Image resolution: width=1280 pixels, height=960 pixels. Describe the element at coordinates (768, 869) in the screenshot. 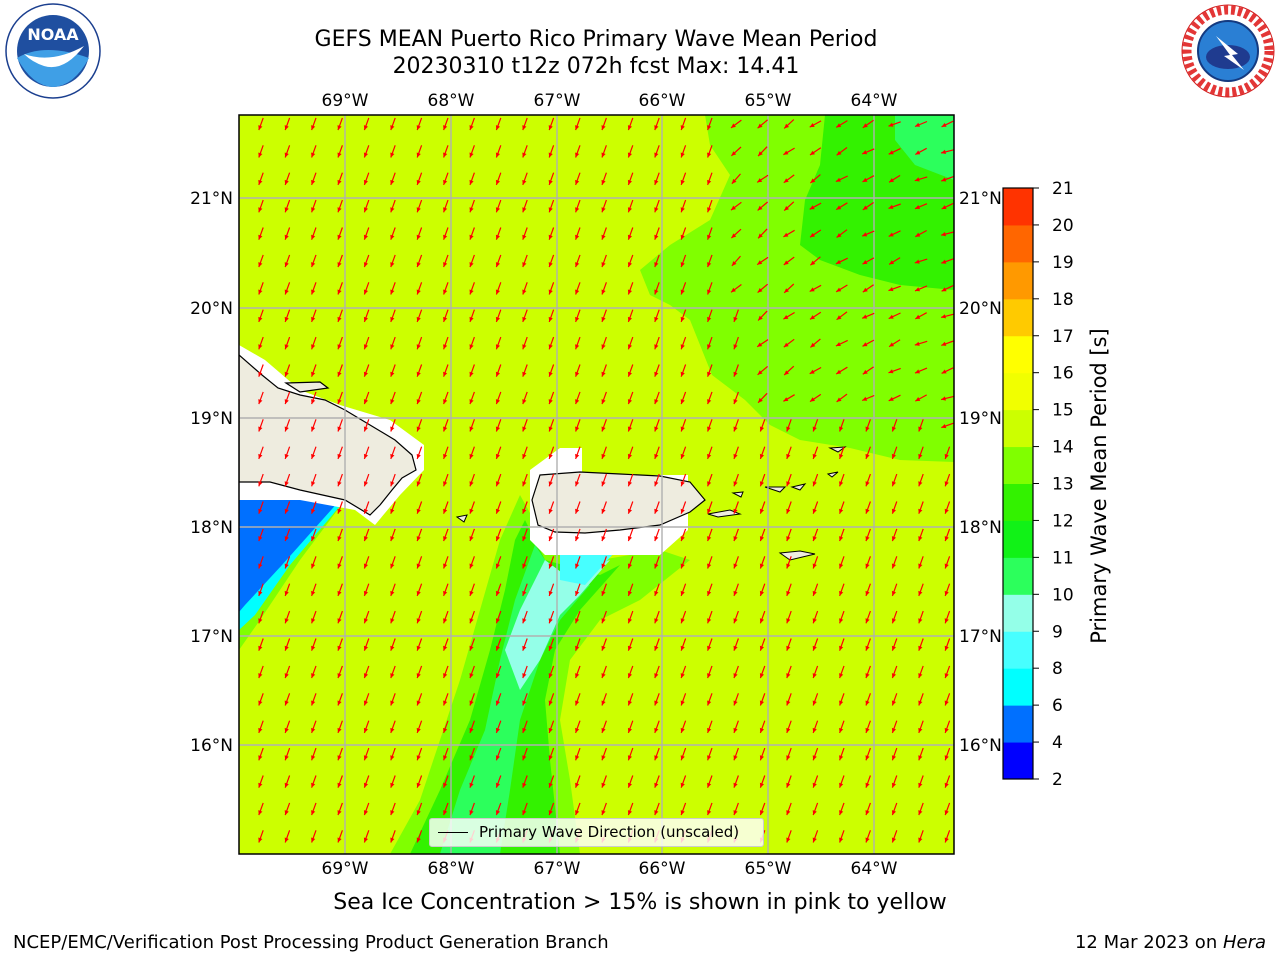

I see `lon-label-bottom: 65°W` at that location.